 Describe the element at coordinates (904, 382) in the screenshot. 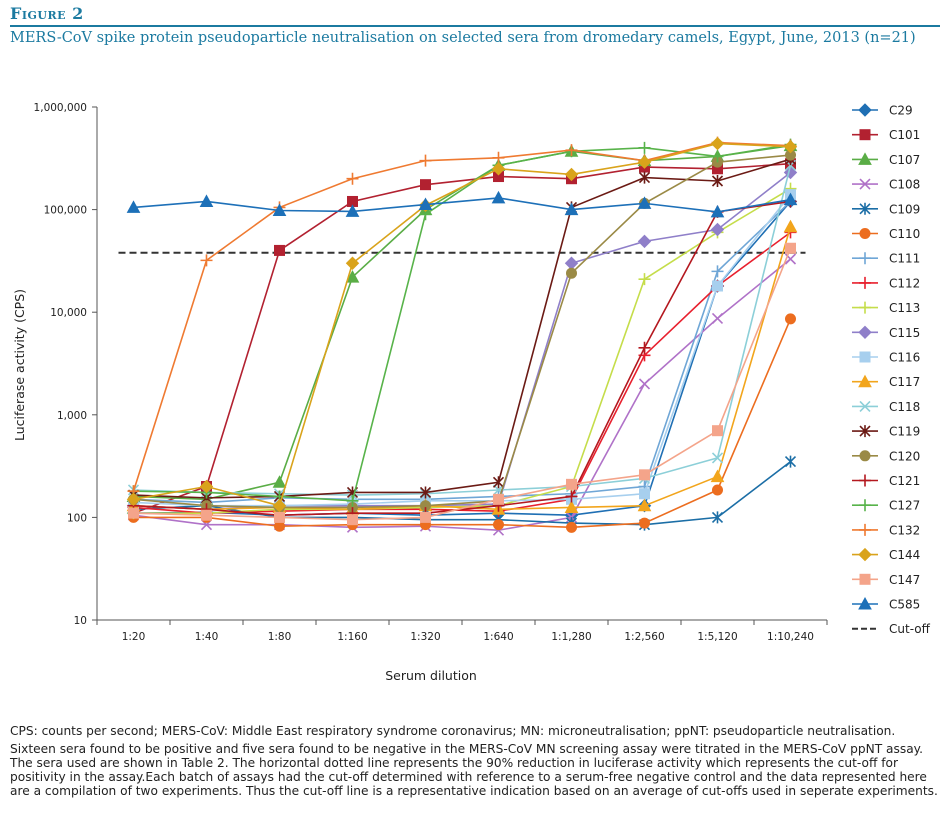

I see `legend-label: C117` at that location.